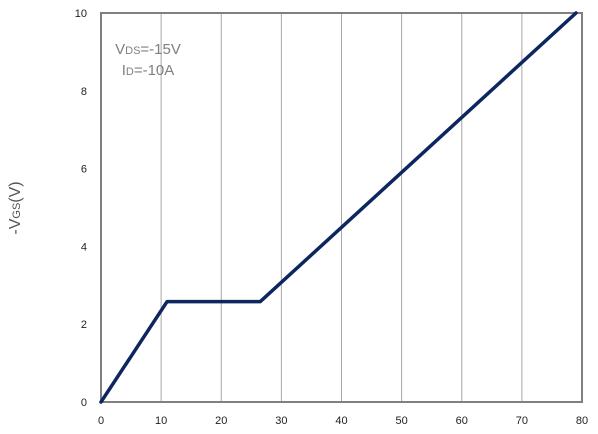 Image resolution: width=598 pixels, height=434 pixels. I want to click on x-tick-label: 80, so click(582, 421).